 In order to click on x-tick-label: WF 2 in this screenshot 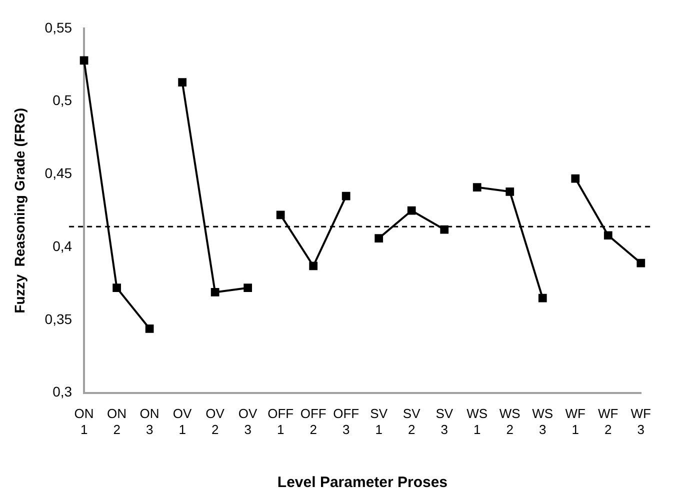, I will do `click(608, 421)`.